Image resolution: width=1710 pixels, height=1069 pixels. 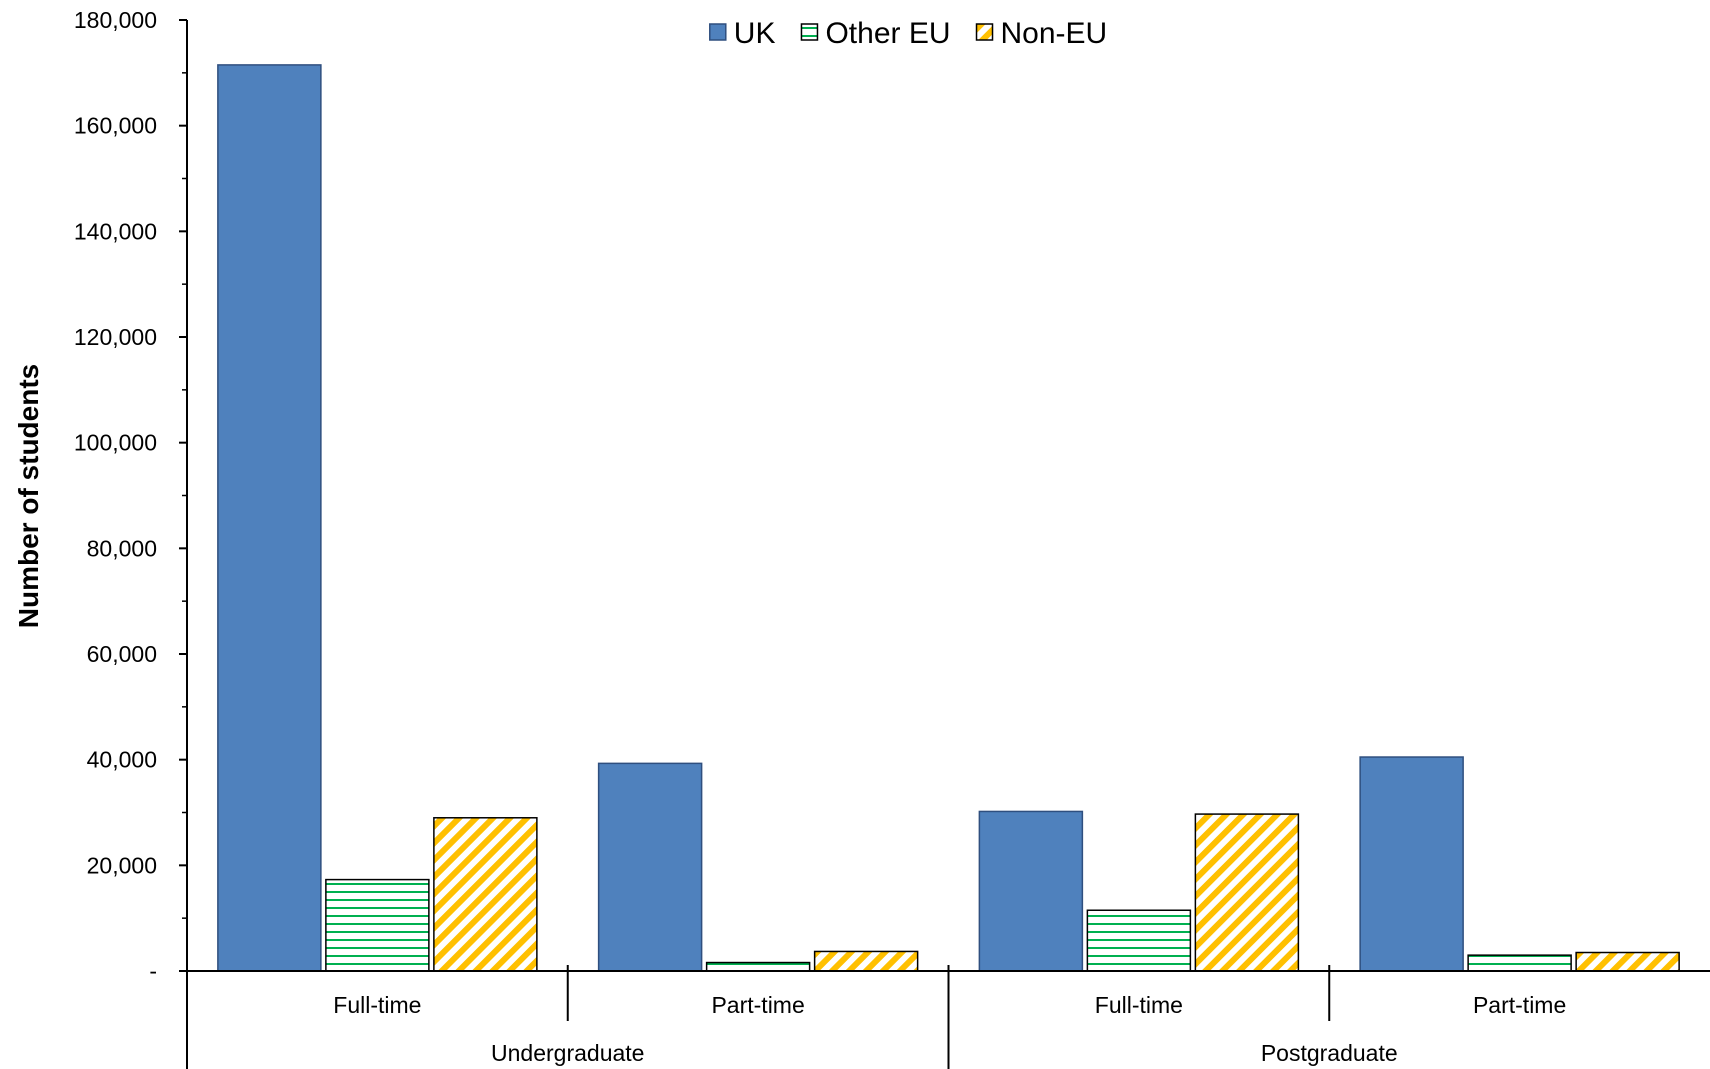 I want to click on y-tick-label: 120,000, so click(x=115, y=337).